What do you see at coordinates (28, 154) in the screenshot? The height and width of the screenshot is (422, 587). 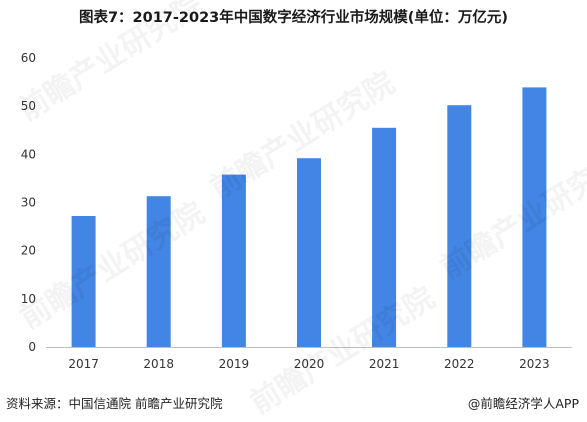 I see `y-tick-label: 40` at bounding box center [28, 154].